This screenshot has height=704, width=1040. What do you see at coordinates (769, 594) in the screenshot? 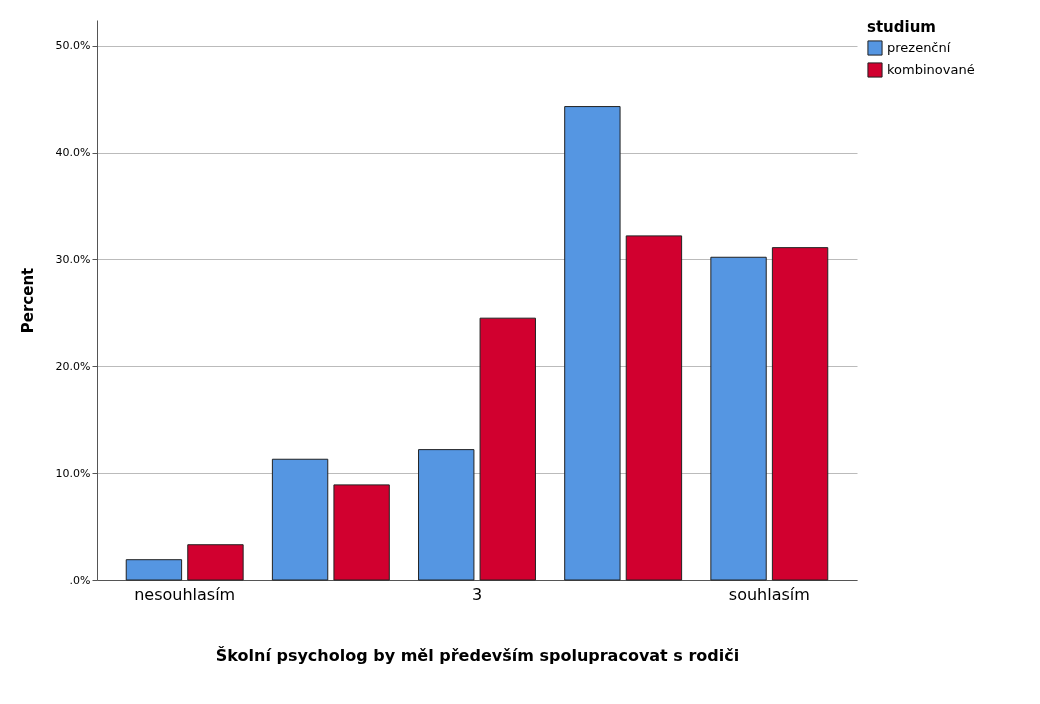
I see `x-tick-label: souhlasím` at bounding box center [769, 594].